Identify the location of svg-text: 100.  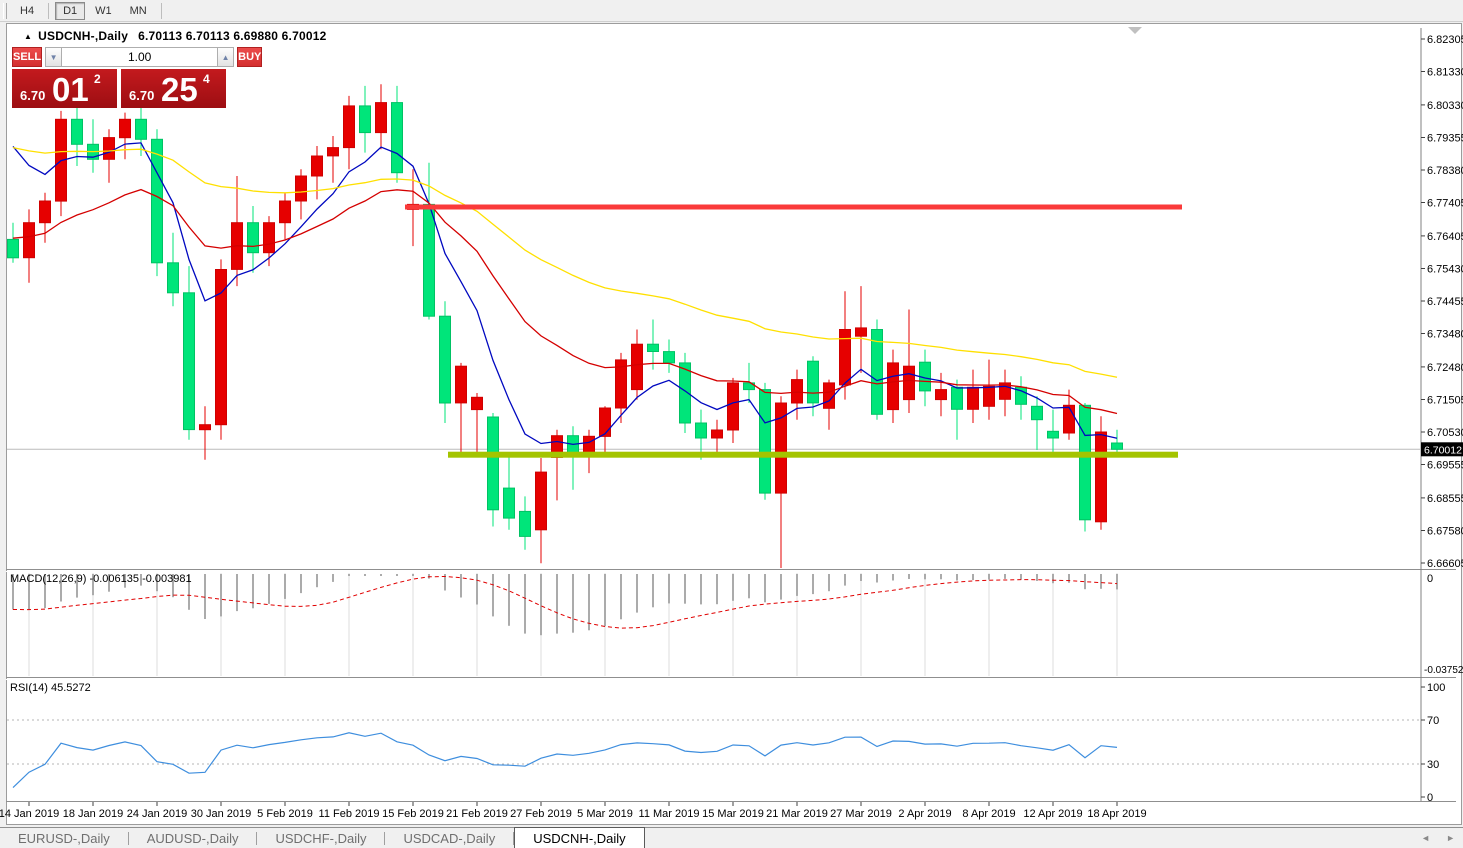
(1436, 688).